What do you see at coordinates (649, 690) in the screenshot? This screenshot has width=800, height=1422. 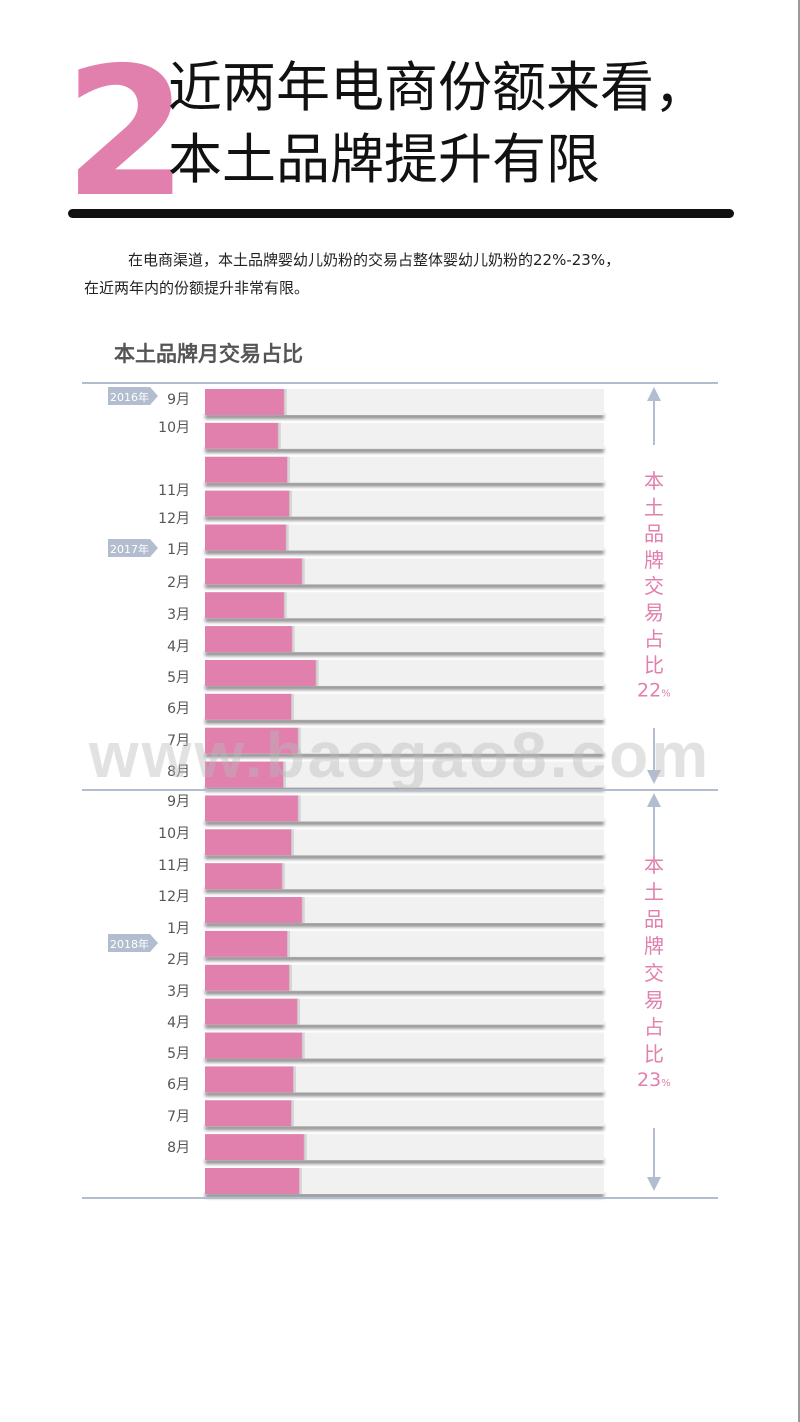 I see `annotation-value-number: 22` at bounding box center [649, 690].